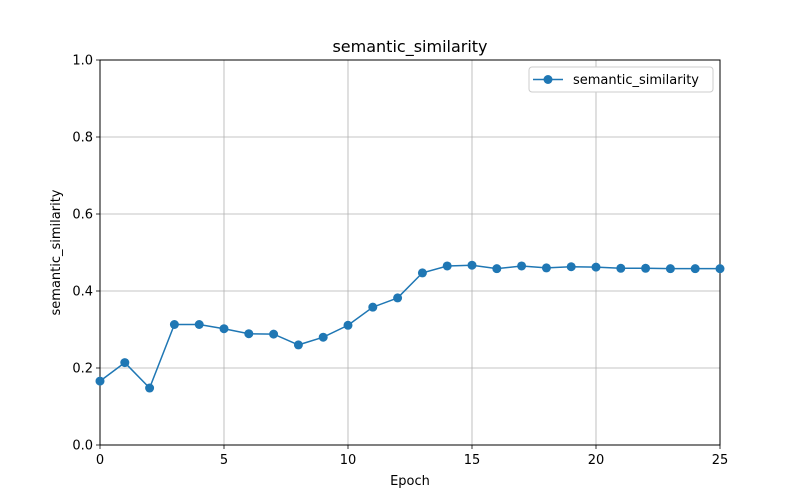 The width and height of the screenshot is (800, 500). Describe the element at coordinates (82, 369) in the screenshot. I see `y-tick-label: 0.2` at that location.